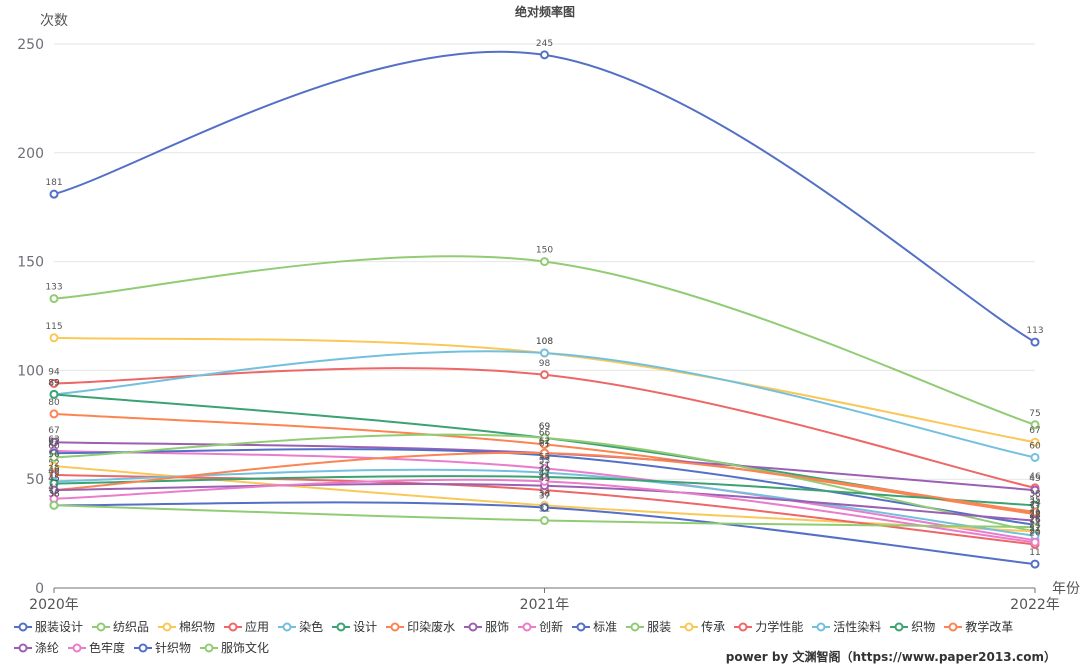 Image resolution: width=1080 pixels, height=667 pixels. I want to click on data-label: 29, so click(1035, 514).